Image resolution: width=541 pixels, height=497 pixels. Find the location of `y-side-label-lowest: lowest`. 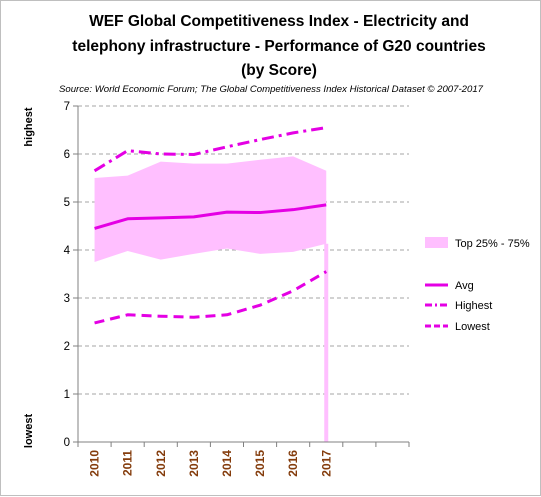

y-side-label-lowest: lowest is located at coordinates (29, 431).